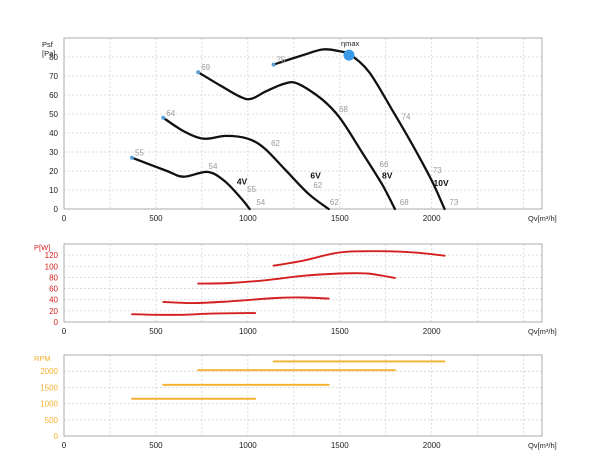 The image size is (600, 458). Describe the element at coordinates (315, 176) in the screenshot. I see `curve-voltage-label: 6V` at that location.